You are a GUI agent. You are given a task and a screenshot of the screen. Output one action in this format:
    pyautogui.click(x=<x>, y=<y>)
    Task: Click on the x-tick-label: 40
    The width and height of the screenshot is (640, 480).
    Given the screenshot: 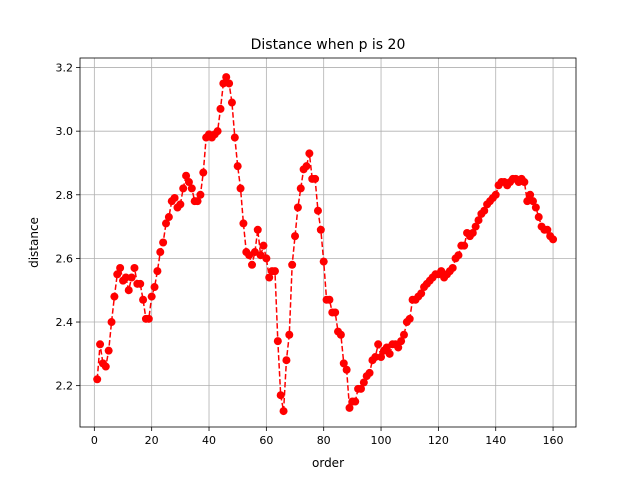 What is the action you would take?
    pyautogui.click(x=209, y=440)
    